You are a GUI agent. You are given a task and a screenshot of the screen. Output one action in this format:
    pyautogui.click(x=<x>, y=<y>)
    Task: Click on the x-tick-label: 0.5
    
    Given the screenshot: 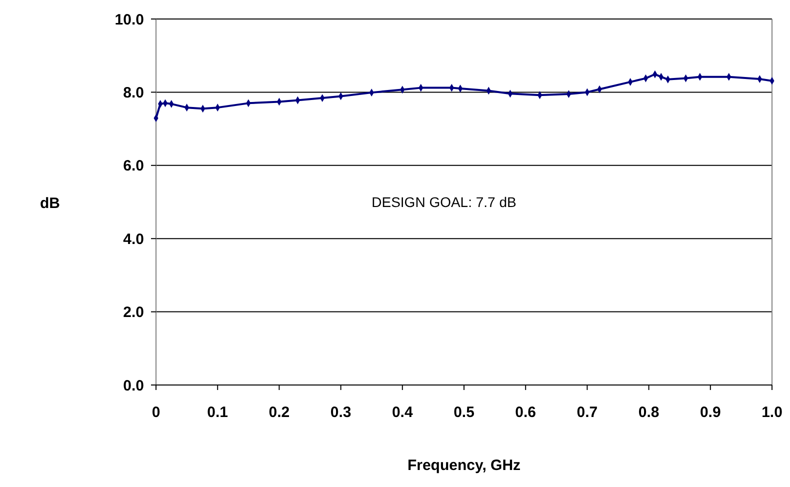 What is the action you would take?
    pyautogui.click(x=464, y=412)
    